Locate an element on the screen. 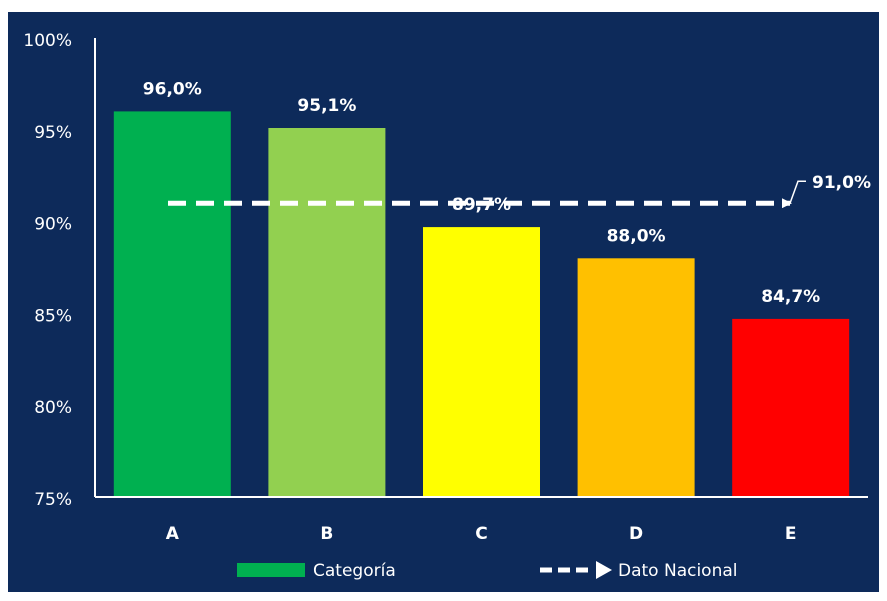 The image size is (887, 601). legend-arrow-icon is located at coordinates (604, 570).